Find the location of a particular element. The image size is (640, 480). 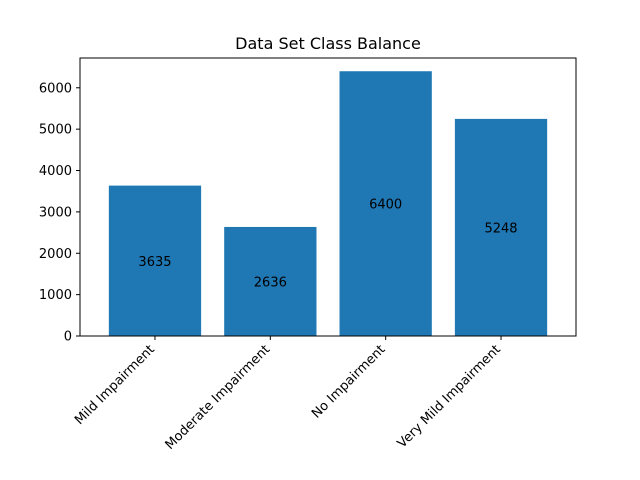

y-tick-label-0: 0 is located at coordinates (68, 337).